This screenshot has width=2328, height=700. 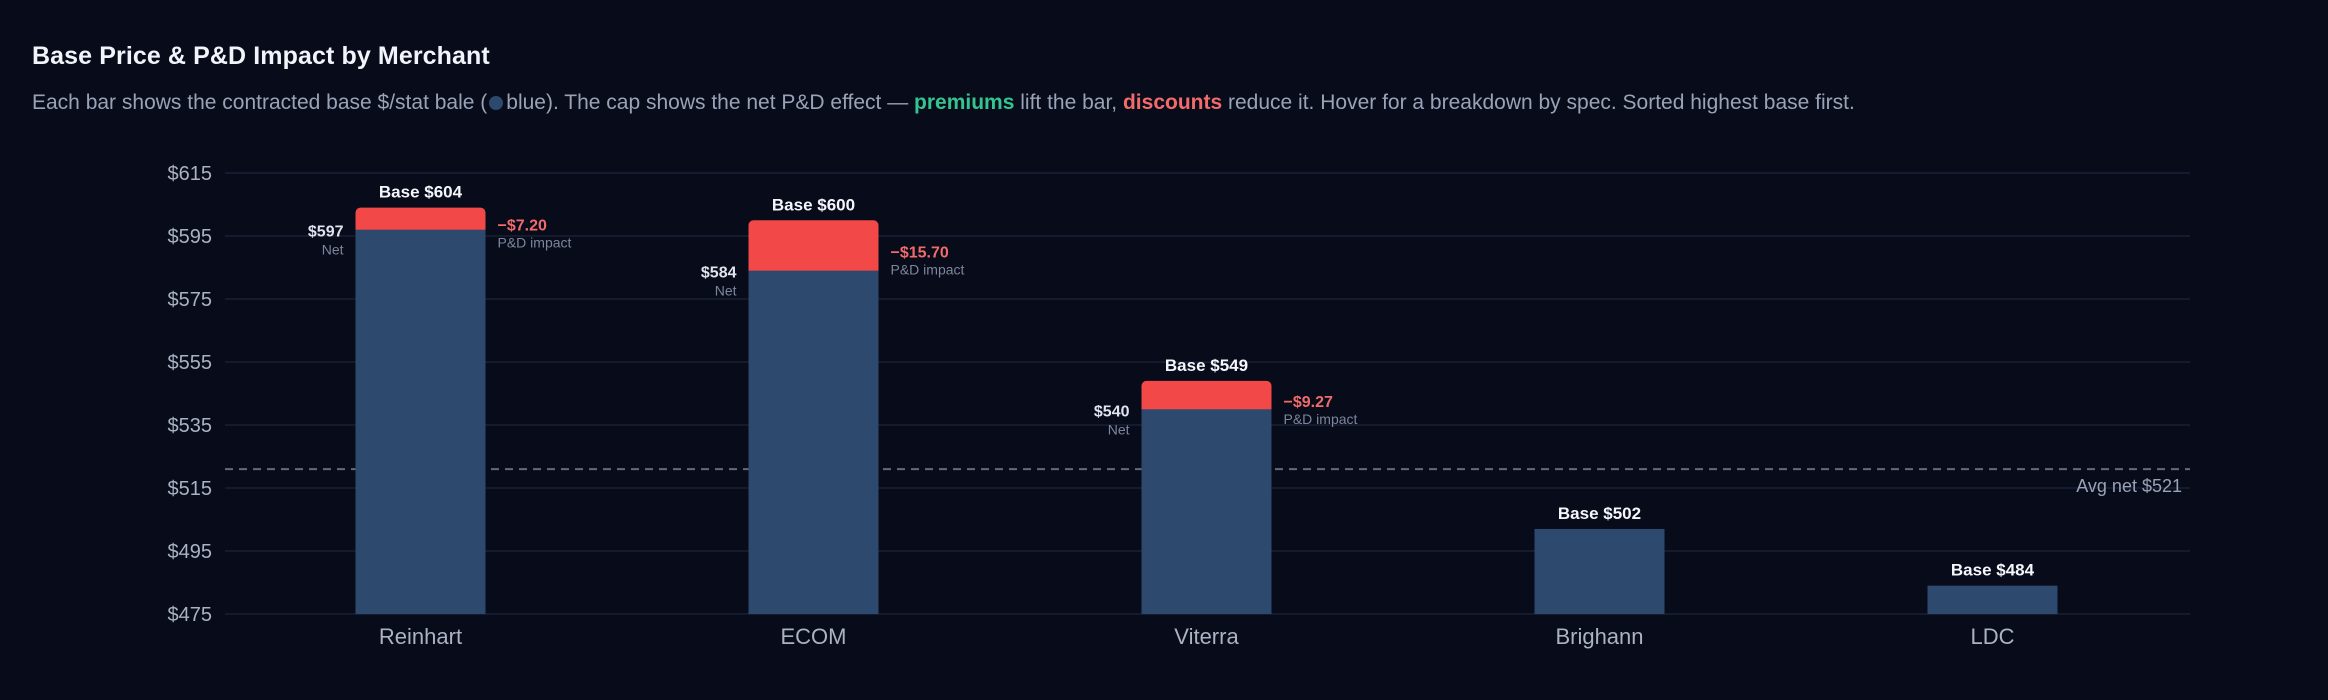 What do you see at coordinates (1993, 570) in the screenshot?
I see `base-value-label: Base $484` at bounding box center [1993, 570].